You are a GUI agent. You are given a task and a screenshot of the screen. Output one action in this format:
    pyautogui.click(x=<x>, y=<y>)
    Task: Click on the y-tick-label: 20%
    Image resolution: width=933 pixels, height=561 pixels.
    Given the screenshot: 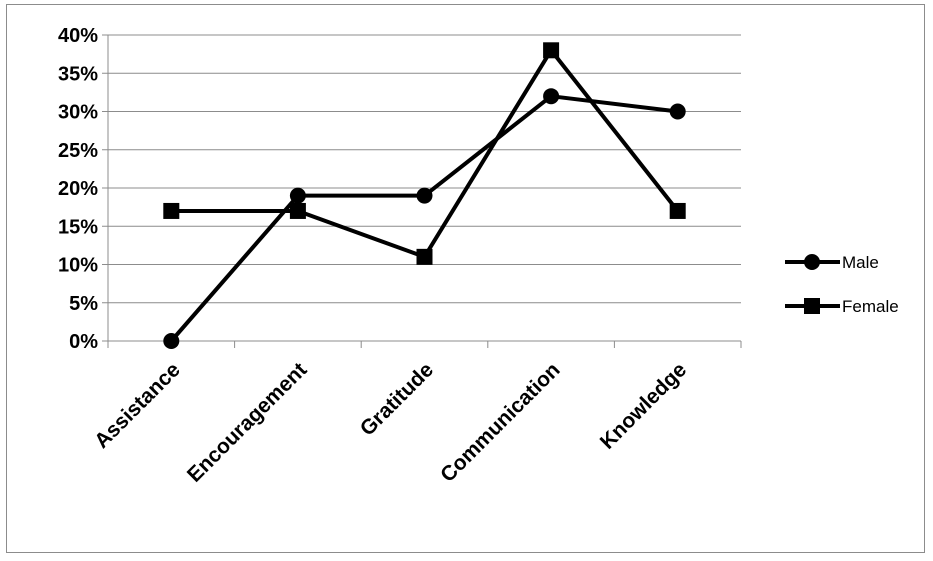 What is the action you would take?
    pyautogui.click(x=78, y=189)
    